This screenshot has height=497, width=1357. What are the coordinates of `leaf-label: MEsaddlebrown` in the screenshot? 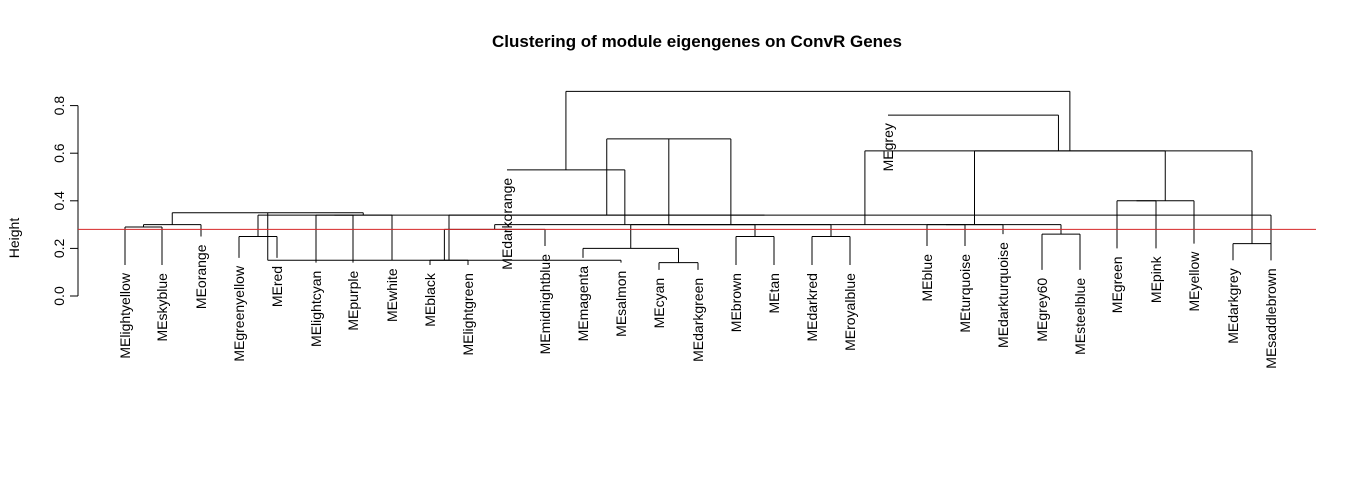 It's located at (1271, 318).